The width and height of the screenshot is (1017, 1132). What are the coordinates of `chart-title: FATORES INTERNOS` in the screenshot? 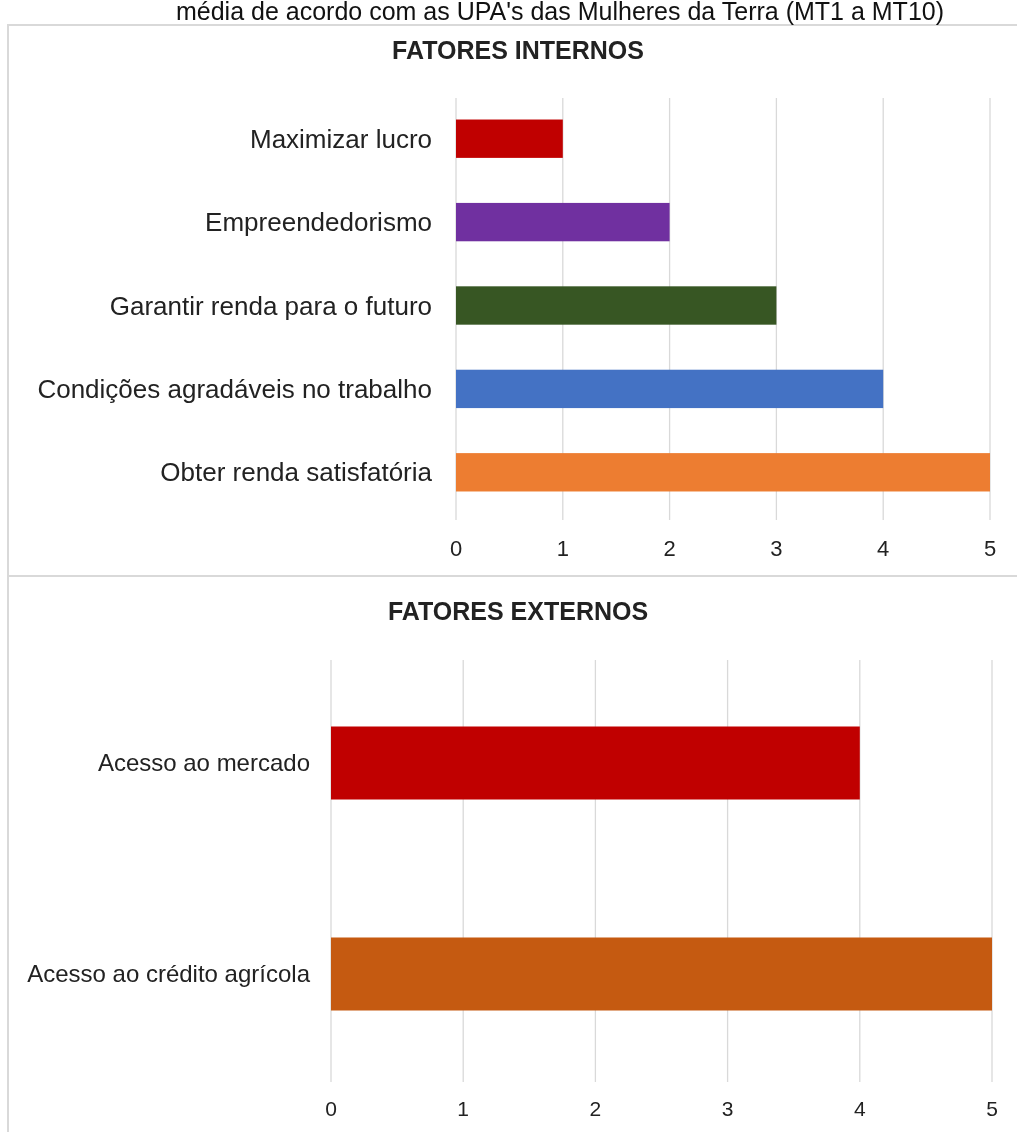 It's located at (518, 50).